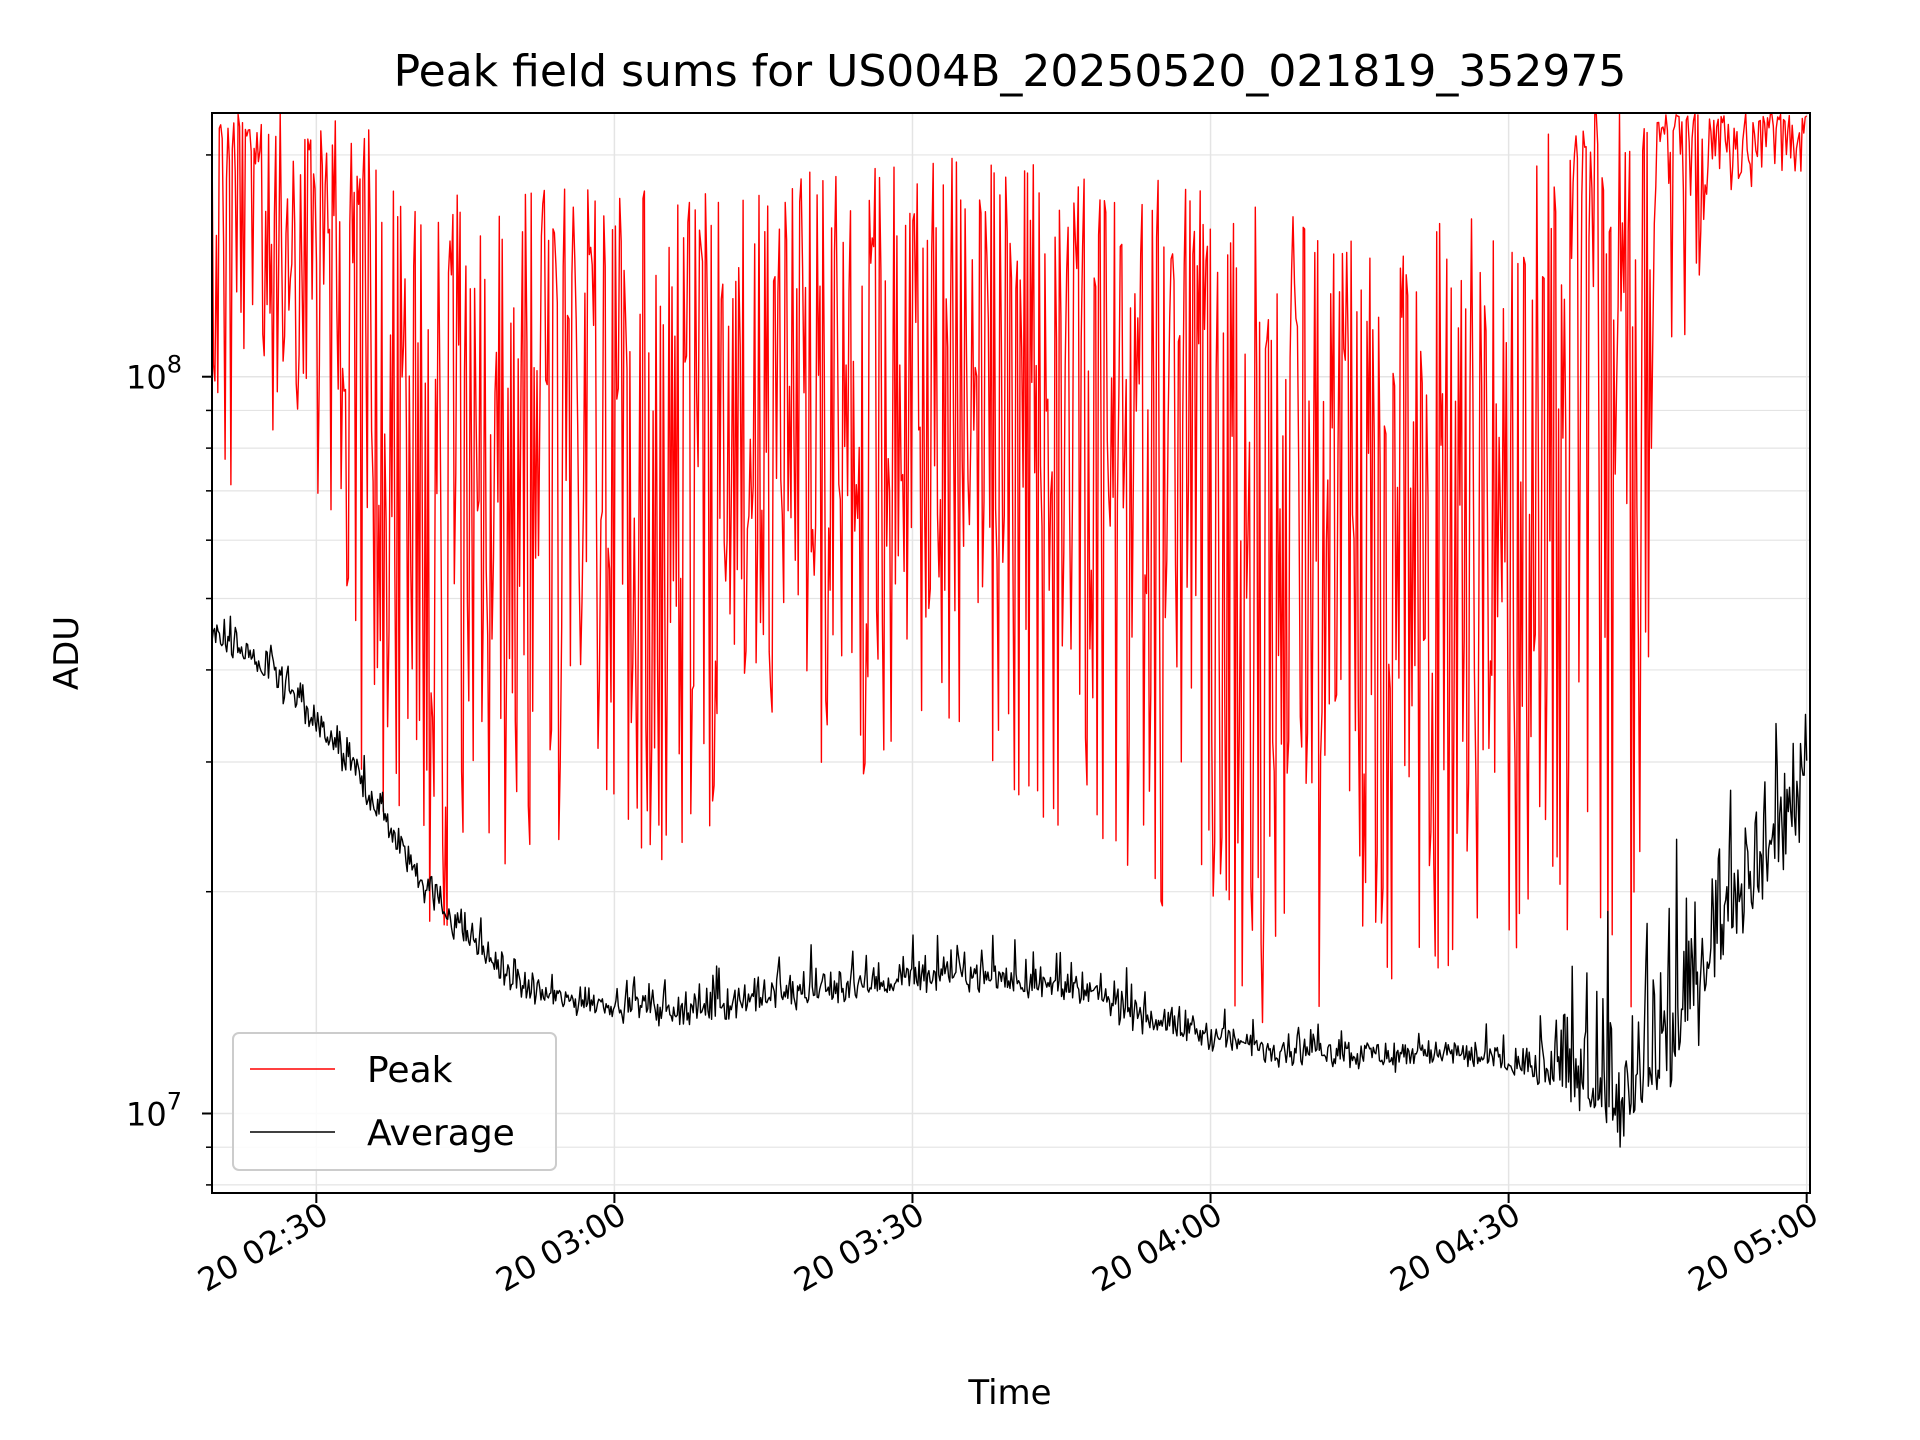 This screenshot has height=1440, width=1920. What do you see at coordinates (410, 1070) in the screenshot?
I see `legend-label-peak: Peak` at bounding box center [410, 1070].